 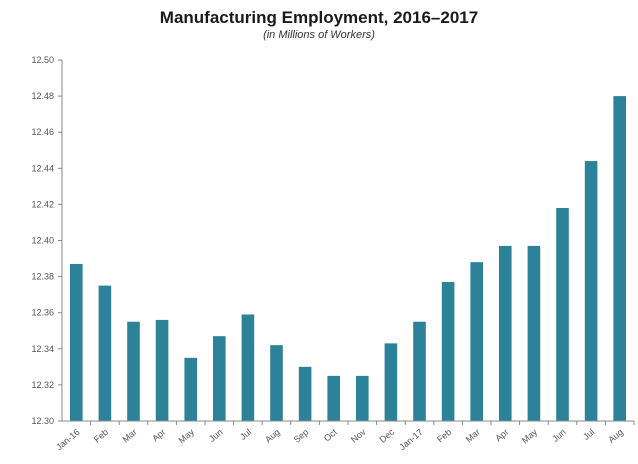 What do you see at coordinates (301, 436) in the screenshot?
I see `x-tick-label: Sep` at bounding box center [301, 436].